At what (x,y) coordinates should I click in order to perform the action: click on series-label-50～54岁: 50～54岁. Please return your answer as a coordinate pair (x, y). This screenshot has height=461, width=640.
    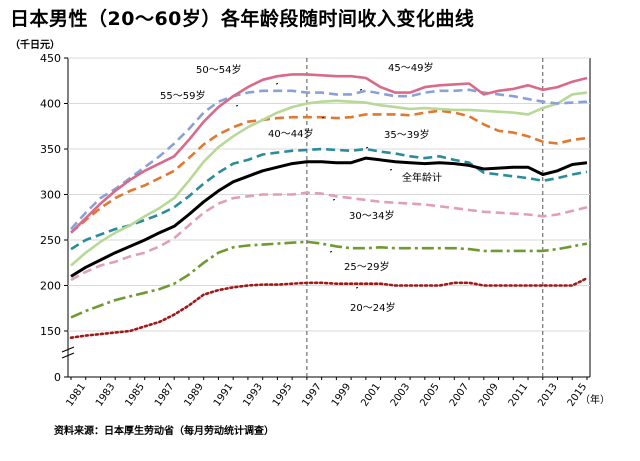
    Looking at the image, I should click on (218, 69).